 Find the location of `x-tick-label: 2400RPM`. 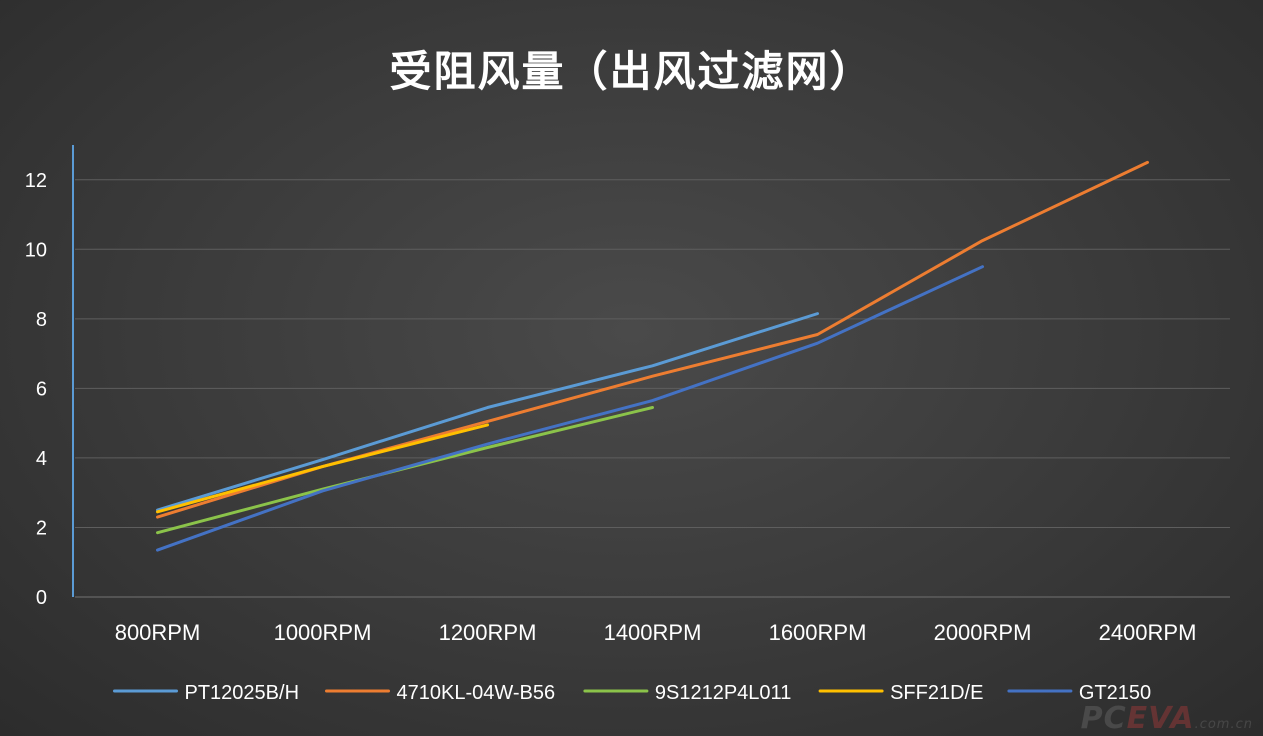

x-tick-label: 2400RPM is located at coordinates (1148, 632).